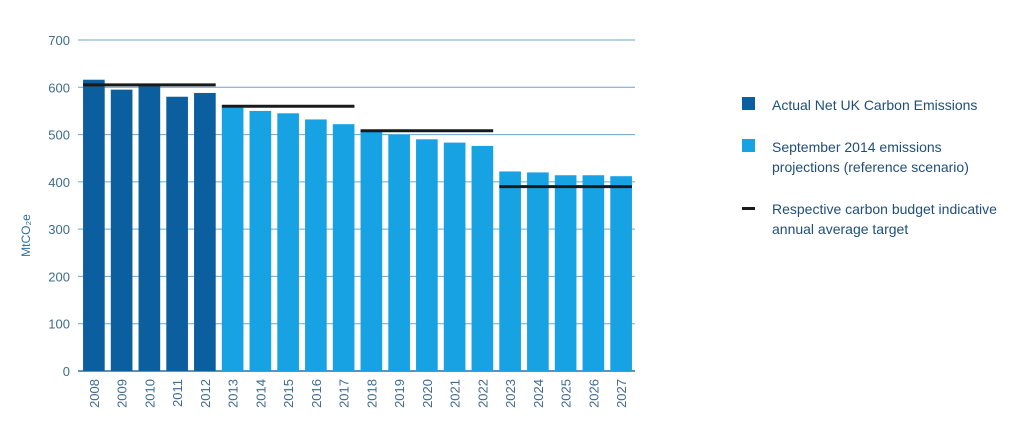 This screenshot has height=446, width=1020. I want to click on x-tick-label: 2017, so click(344, 393).